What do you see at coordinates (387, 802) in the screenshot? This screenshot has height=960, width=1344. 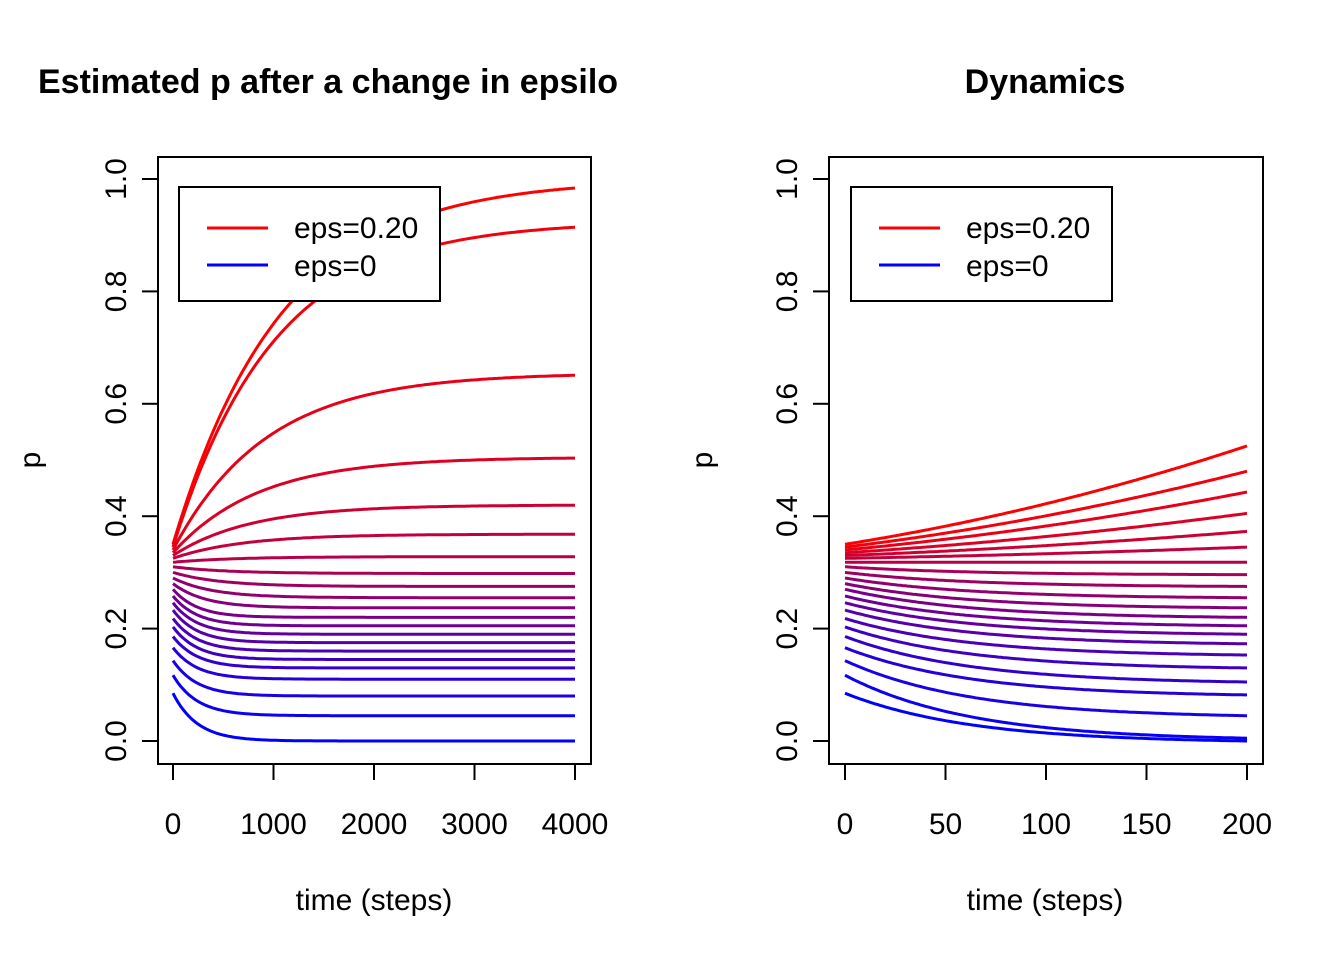 I see `x-axis: 0 1000 2000 3000 4000` at bounding box center [387, 802].